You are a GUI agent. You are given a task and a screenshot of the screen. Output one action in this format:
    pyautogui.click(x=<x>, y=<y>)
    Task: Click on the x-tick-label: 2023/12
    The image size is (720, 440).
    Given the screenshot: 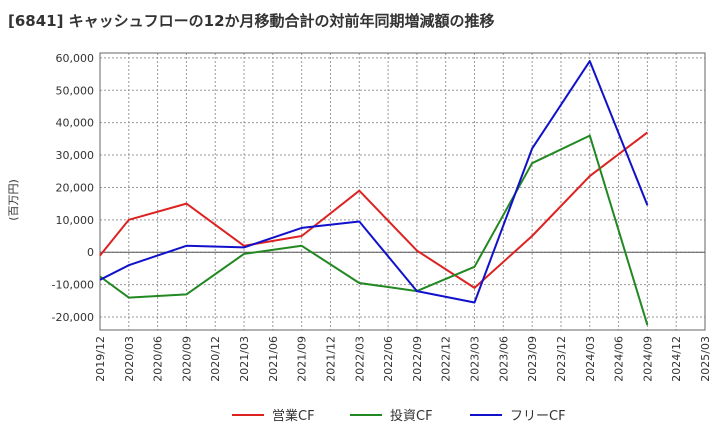 What is the action you would take?
    pyautogui.click(x=561, y=359)
    